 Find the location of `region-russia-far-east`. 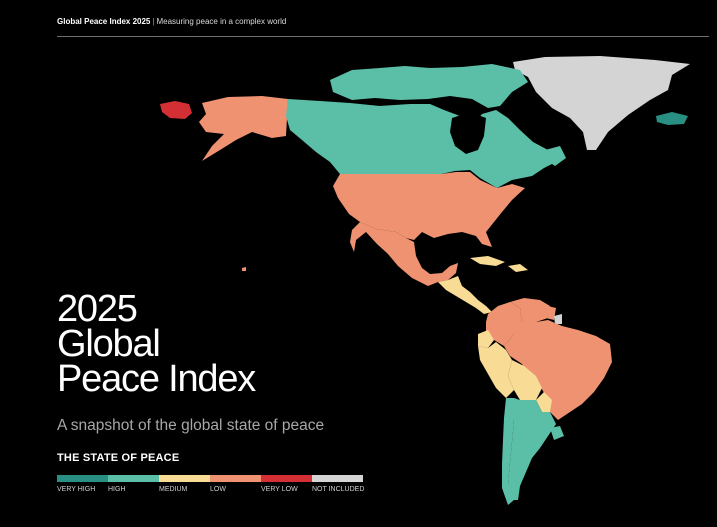

region-russia-far-east is located at coordinates (176, 110).